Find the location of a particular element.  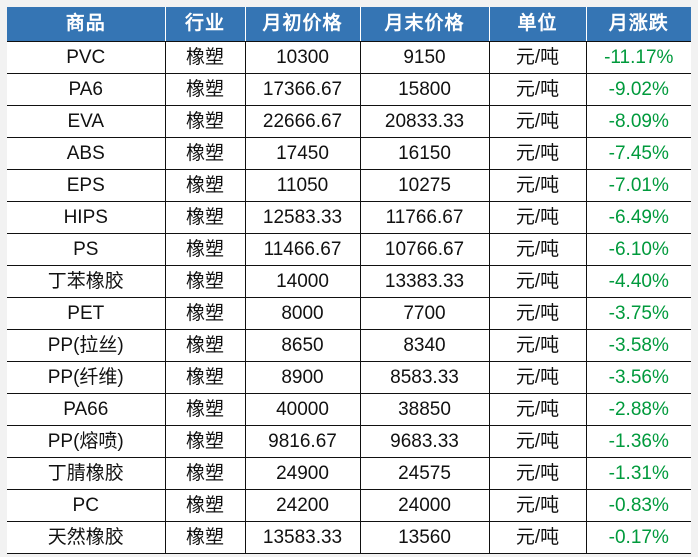

cell-commodity-name: PP(拉丝) is located at coordinates (86, 345).